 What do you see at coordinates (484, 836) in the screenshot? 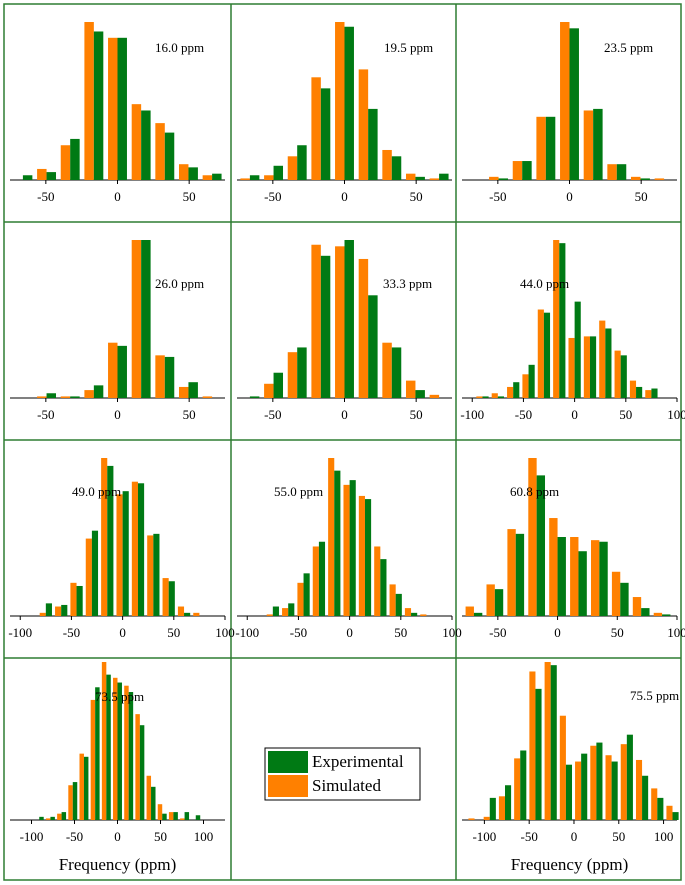
I see `x-tick-label: -100` at bounding box center [484, 836].